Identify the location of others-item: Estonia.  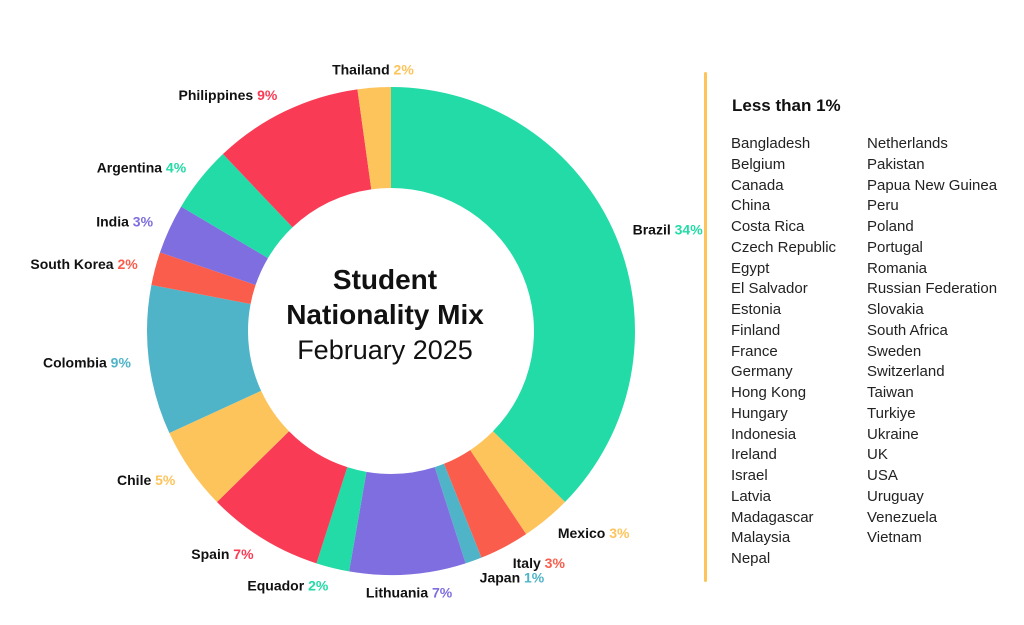
(756, 309).